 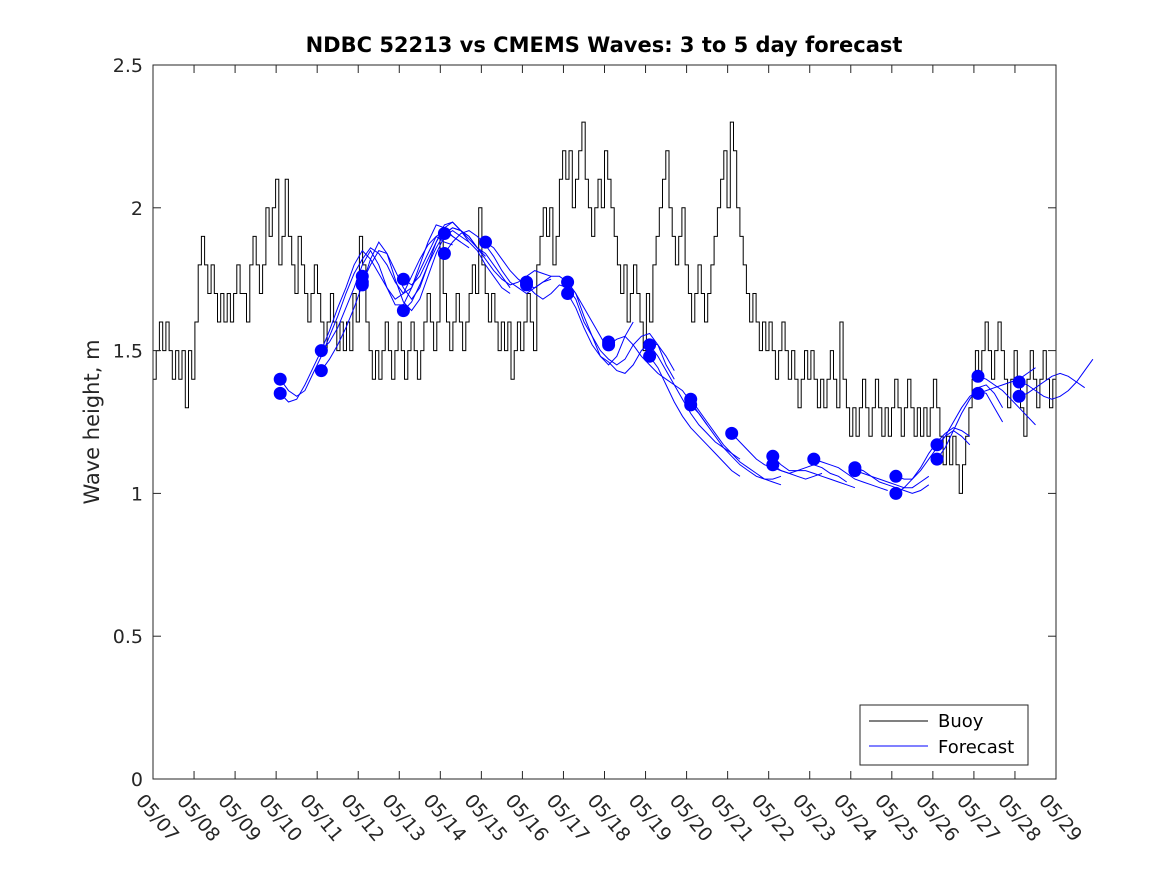 What do you see at coordinates (128, 352) in the screenshot?
I see `y-tick-label: 1.5` at bounding box center [128, 352].